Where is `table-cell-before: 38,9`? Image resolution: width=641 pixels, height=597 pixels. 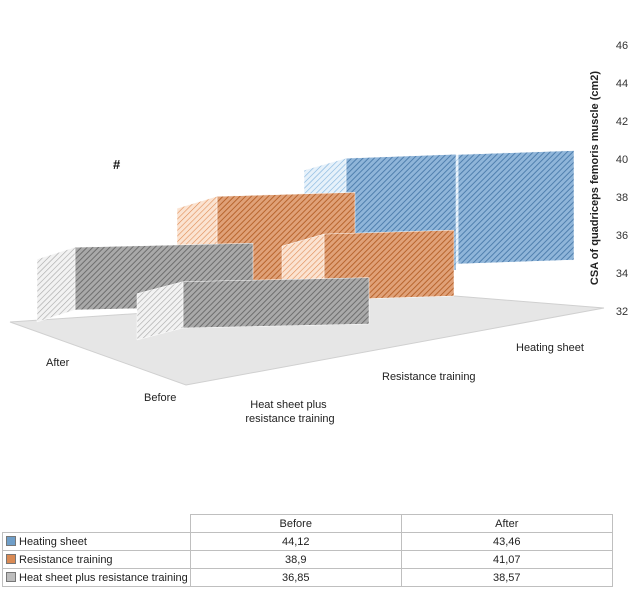 table-cell-before: 38,9 is located at coordinates (295, 559).